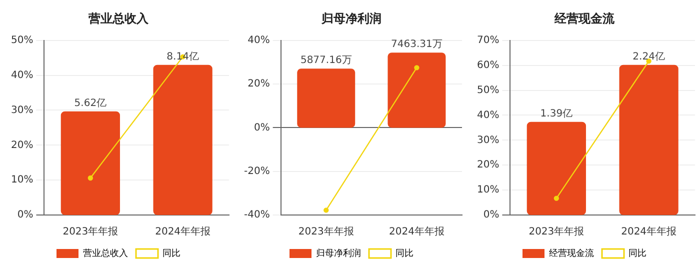 The height and width of the screenshot is (272, 700). Describe the element at coordinates (351, 18) in the screenshot. I see `chart-title: 归母净利润` at that location.